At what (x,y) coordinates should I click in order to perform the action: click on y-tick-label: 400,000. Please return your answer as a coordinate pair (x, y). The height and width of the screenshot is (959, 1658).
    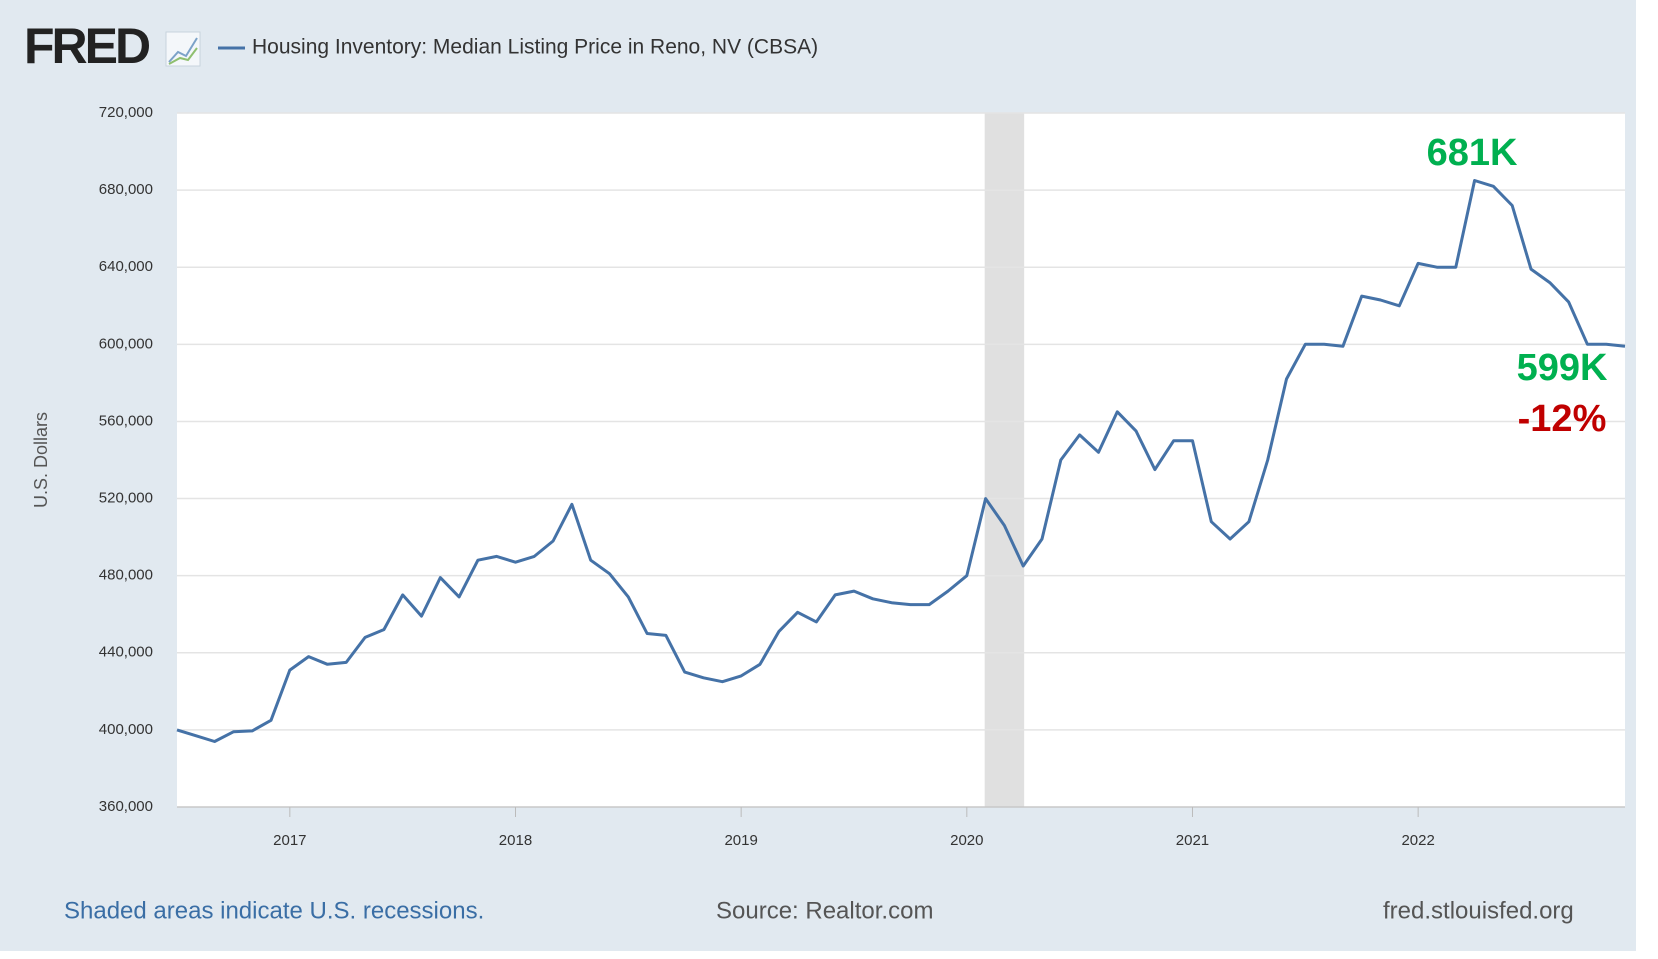
    Looking at the image, I should click on (126, 729).